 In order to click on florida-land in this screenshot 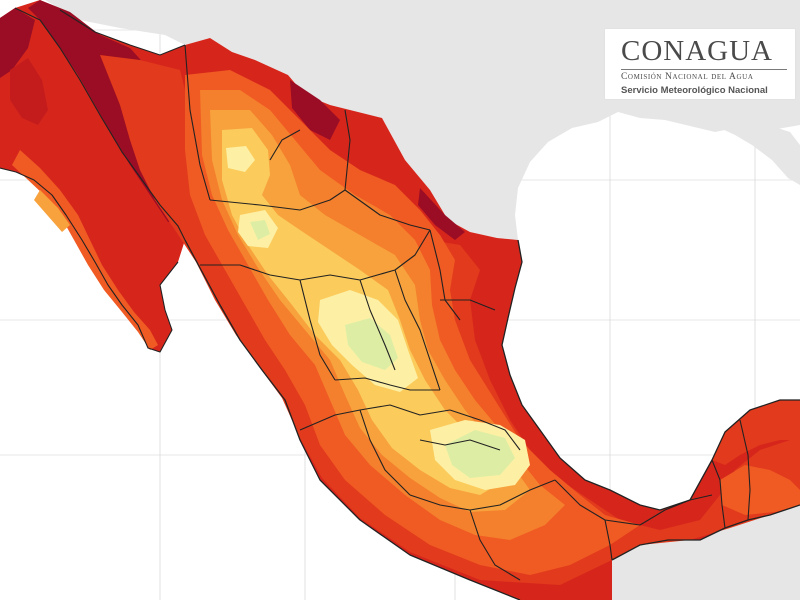, I will do `click(760, 154)`.